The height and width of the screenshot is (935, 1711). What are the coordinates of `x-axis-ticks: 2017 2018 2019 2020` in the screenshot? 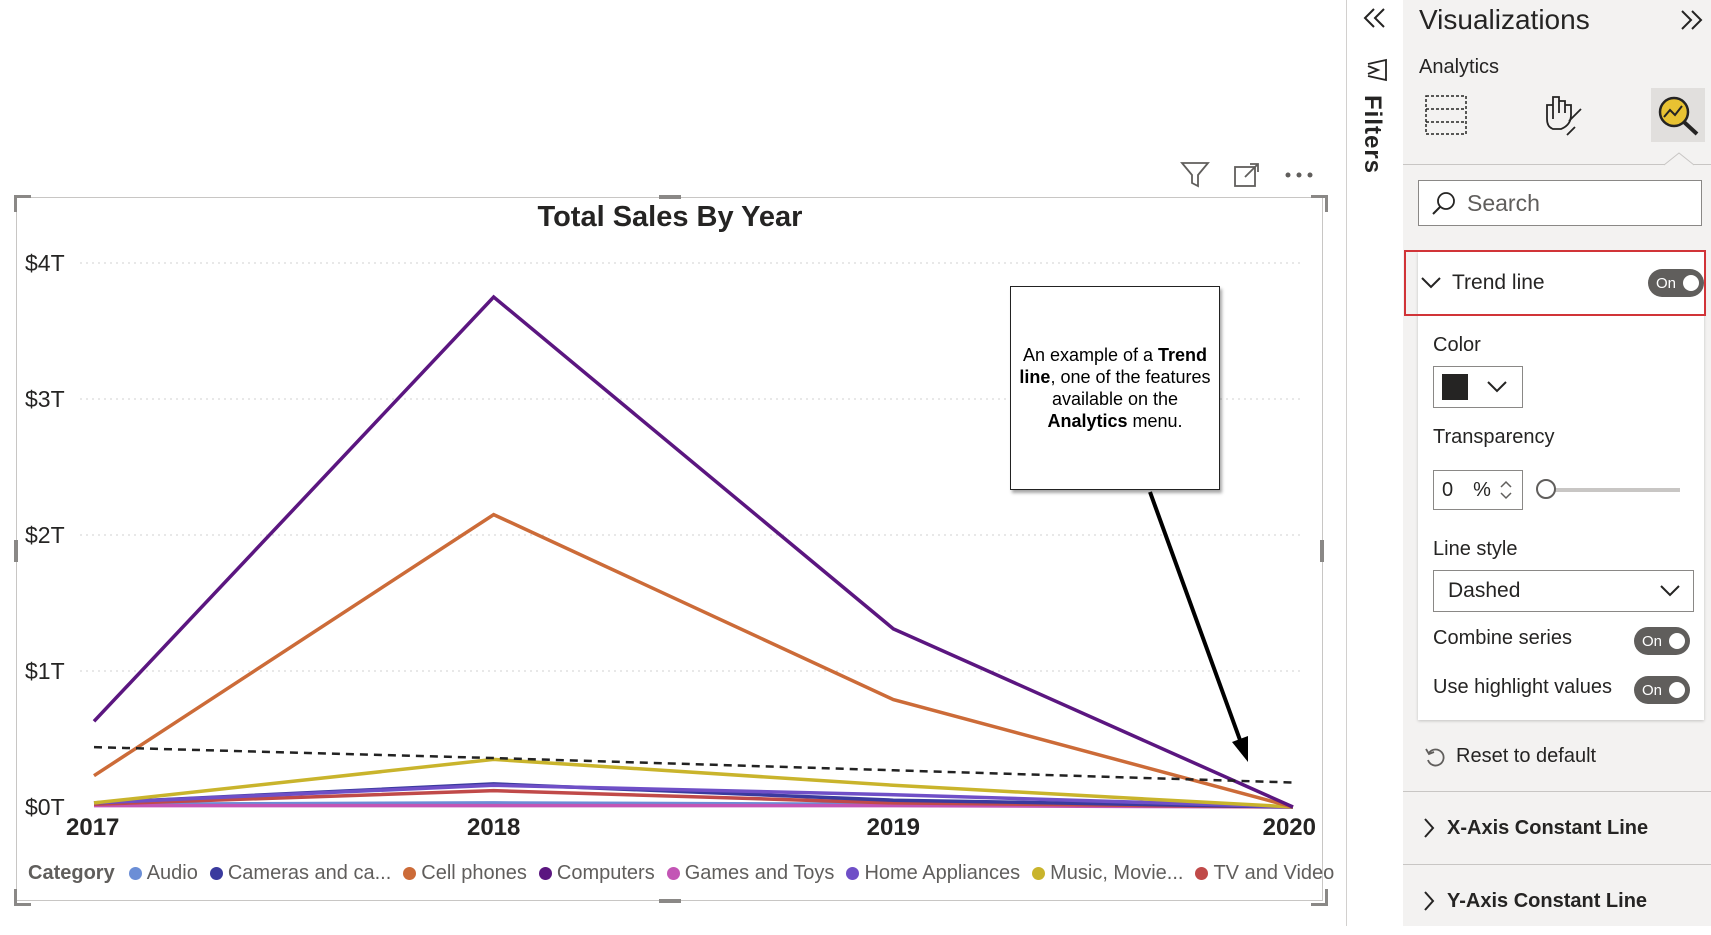 It's located at (691, 827).